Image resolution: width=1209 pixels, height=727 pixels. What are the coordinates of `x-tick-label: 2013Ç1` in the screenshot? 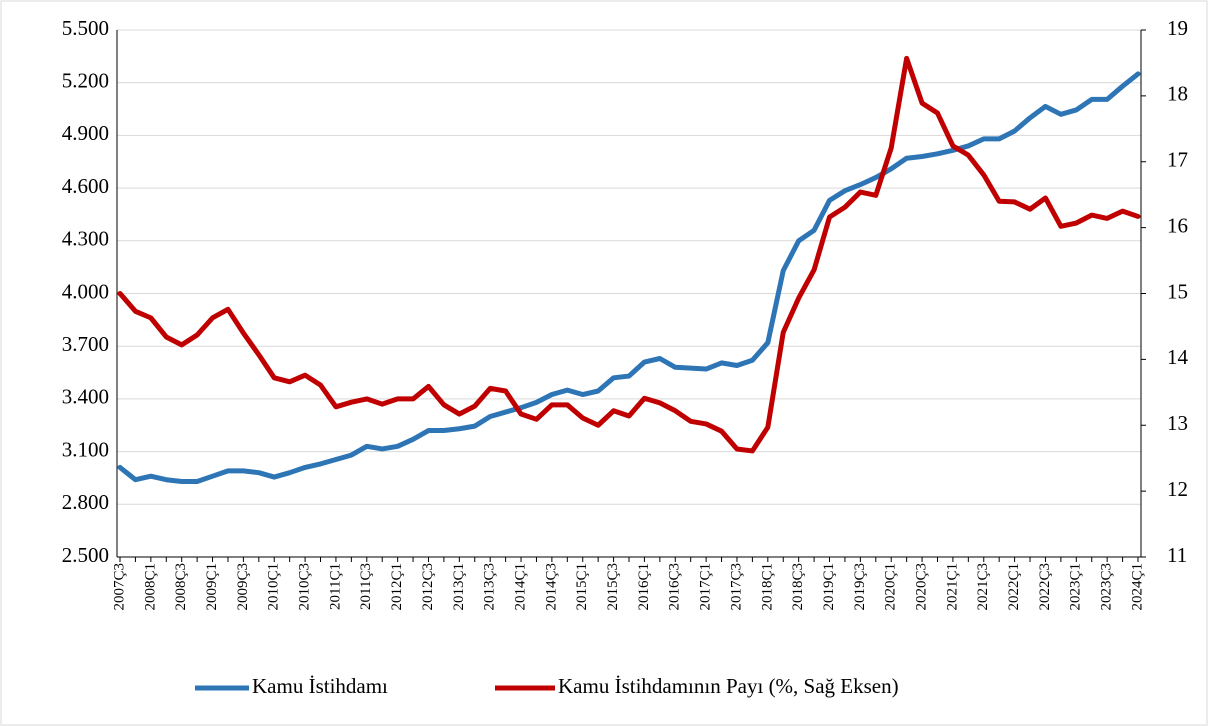 It's located at (459, 587).